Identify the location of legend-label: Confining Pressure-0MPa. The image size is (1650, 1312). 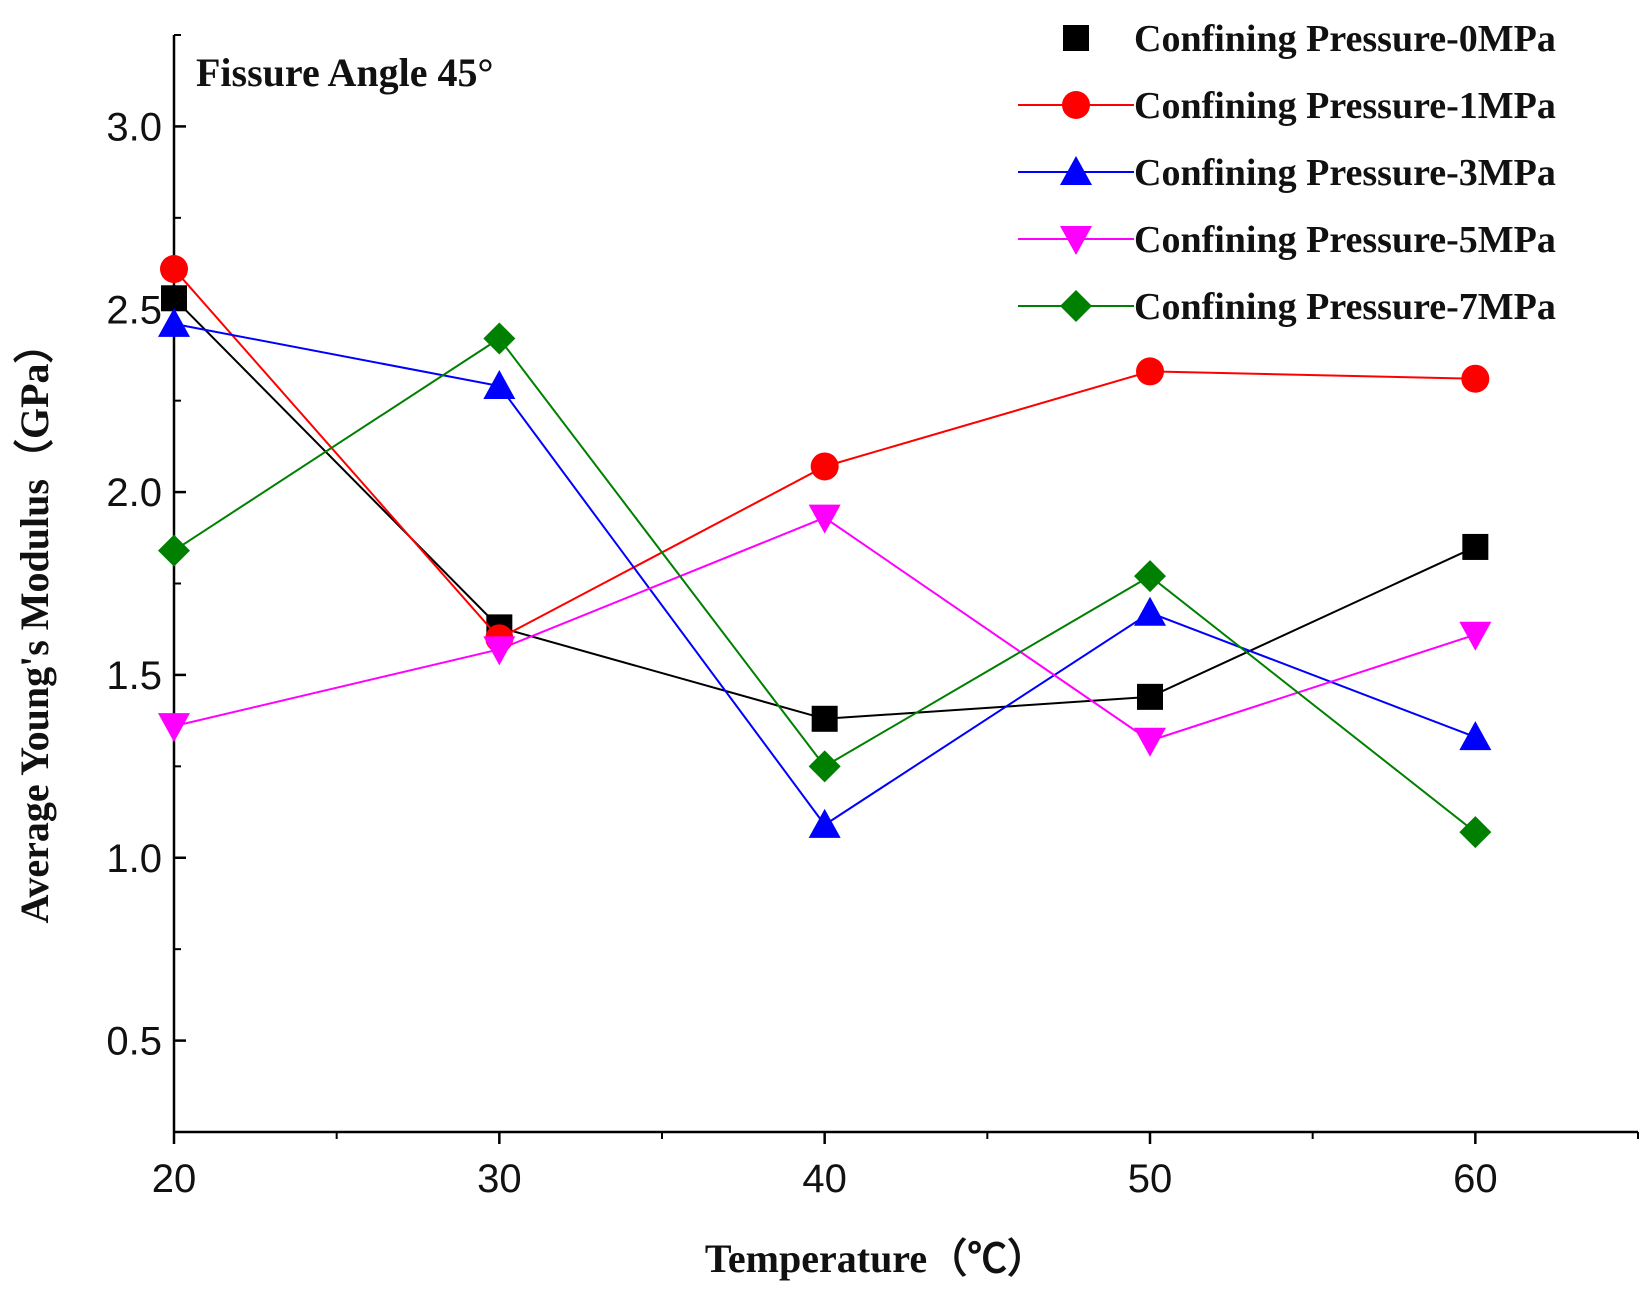
(1345, 39).